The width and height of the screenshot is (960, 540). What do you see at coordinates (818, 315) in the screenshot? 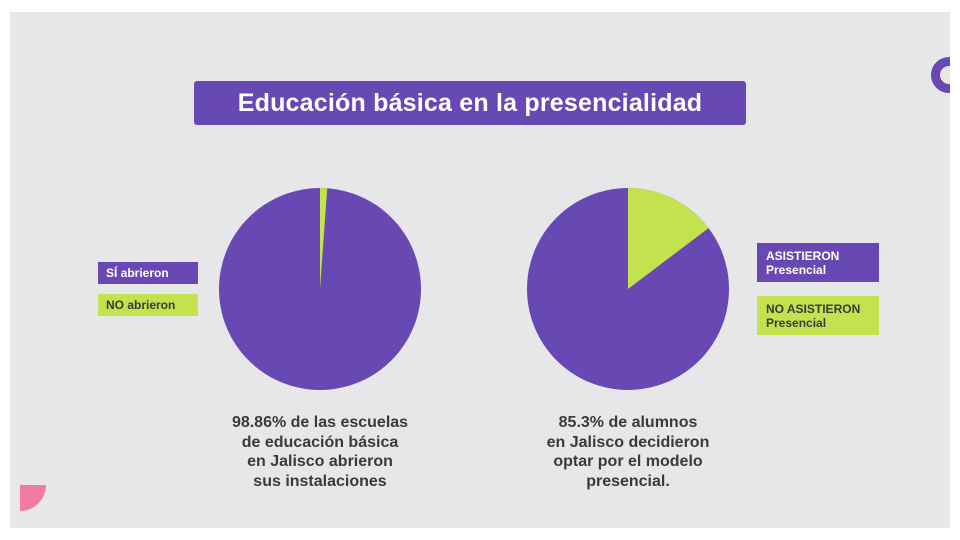
I see `legend-item-no-asistieron-presencial: NO ASISTIERON Presencial` at bounding box center [818, 315].